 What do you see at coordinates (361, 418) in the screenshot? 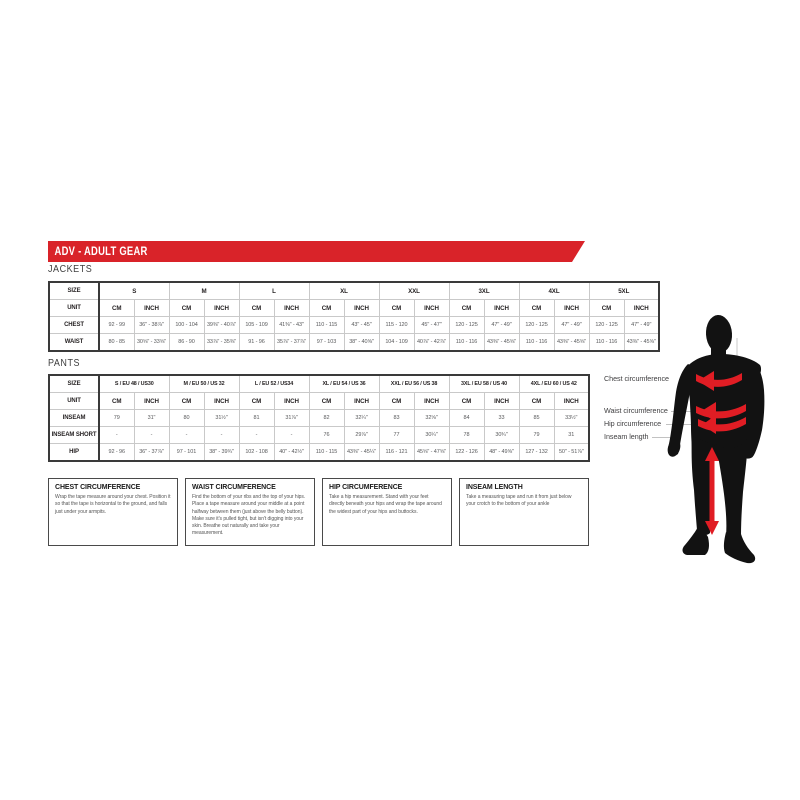
I see `inch-value-cell: 32¼"` at bounding box center [361, 418].